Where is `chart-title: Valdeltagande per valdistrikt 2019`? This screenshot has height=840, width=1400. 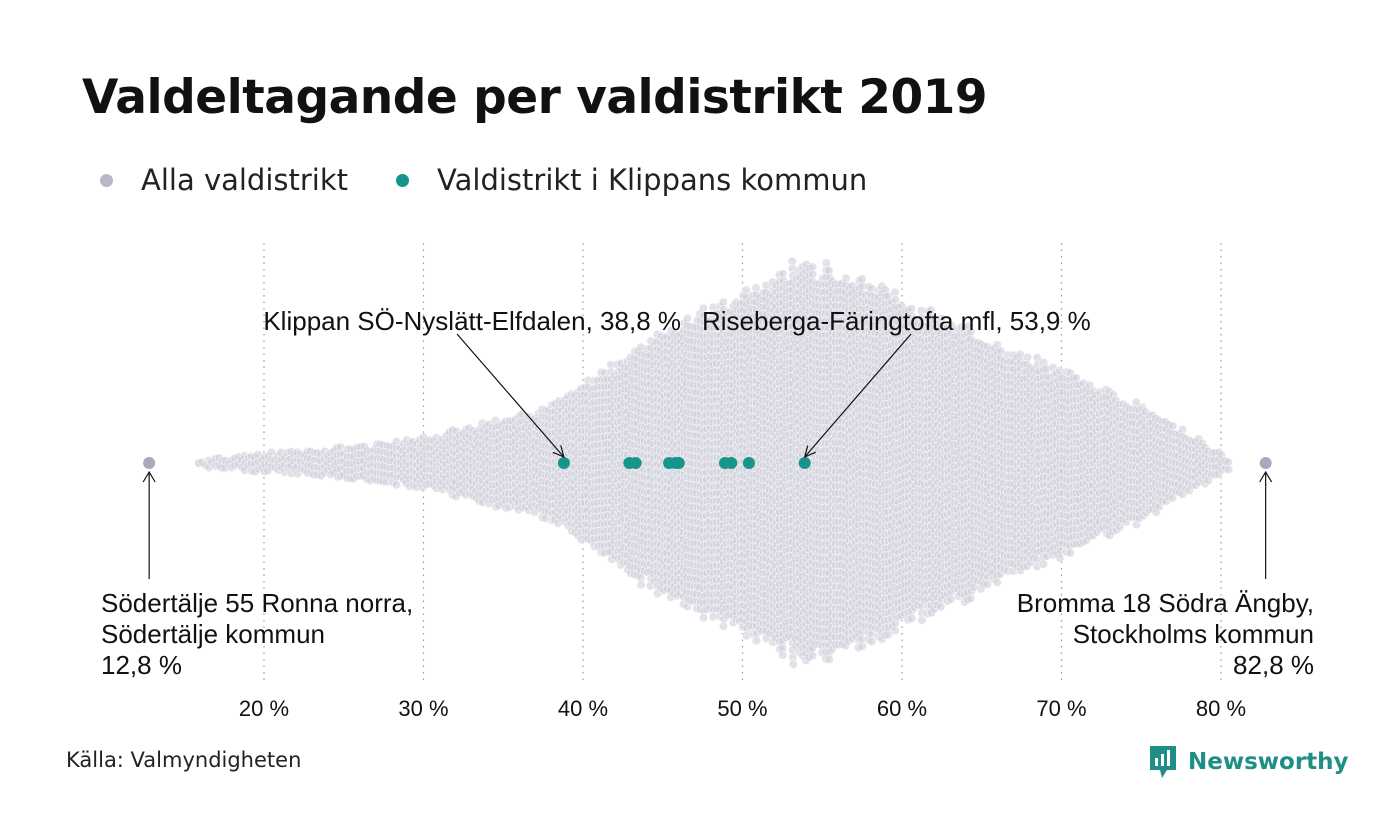
chart-title: Valdeltagande per valdistrikt 2019 is located at coordinates (535, 97).